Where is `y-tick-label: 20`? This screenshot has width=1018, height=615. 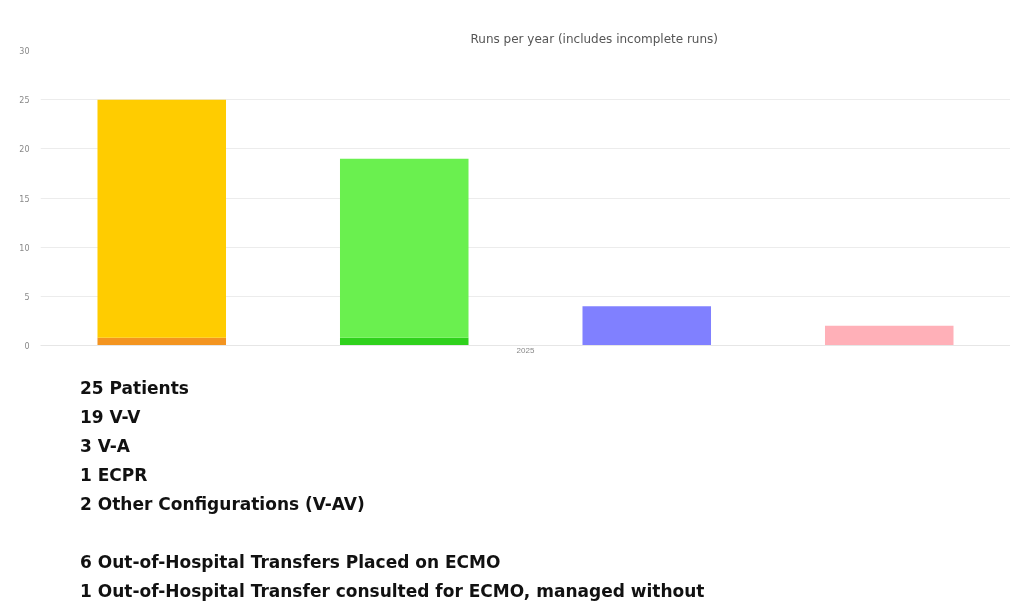 y-tick-label: 20 is located at coordinates (24, 150).